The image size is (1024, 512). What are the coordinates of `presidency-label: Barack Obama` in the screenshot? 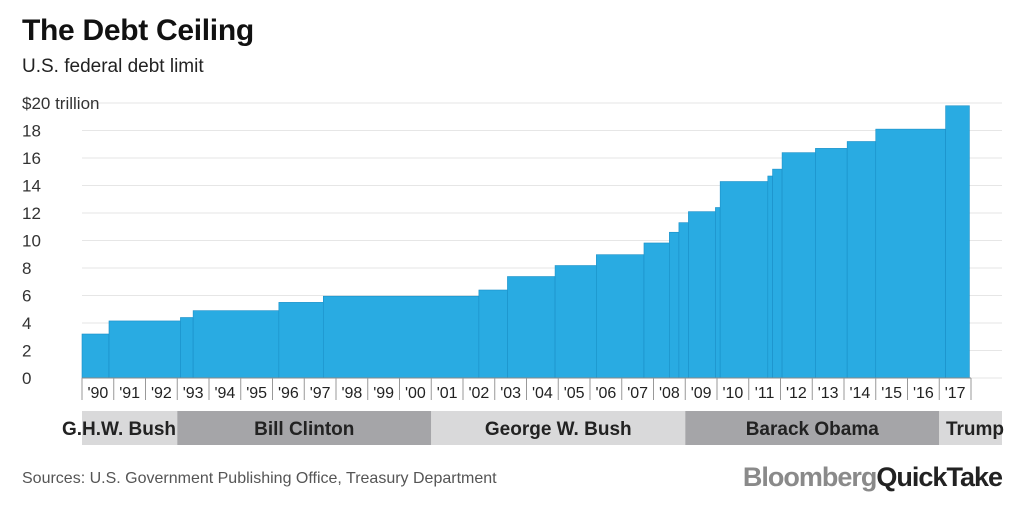 It's located at (813, 429).